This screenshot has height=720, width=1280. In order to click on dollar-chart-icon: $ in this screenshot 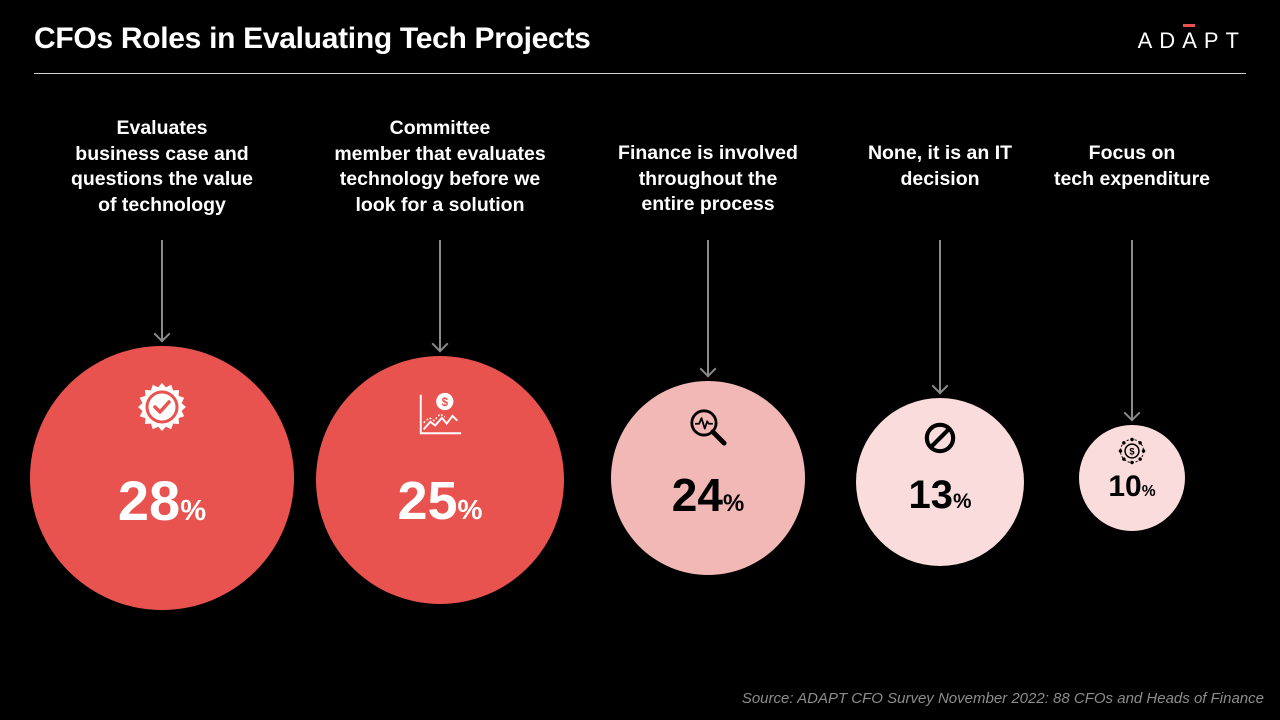, I will do `click(440, 414)`.